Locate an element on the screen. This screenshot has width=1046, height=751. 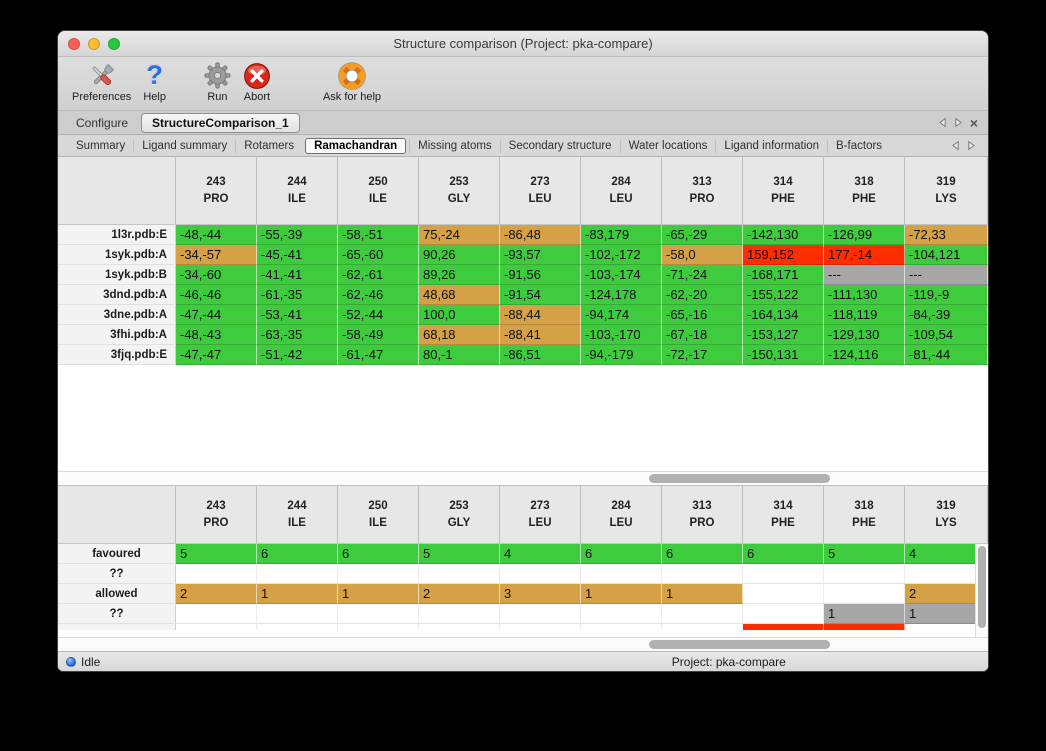
data-cell: -58,0 is located at coordinates (702, 255).